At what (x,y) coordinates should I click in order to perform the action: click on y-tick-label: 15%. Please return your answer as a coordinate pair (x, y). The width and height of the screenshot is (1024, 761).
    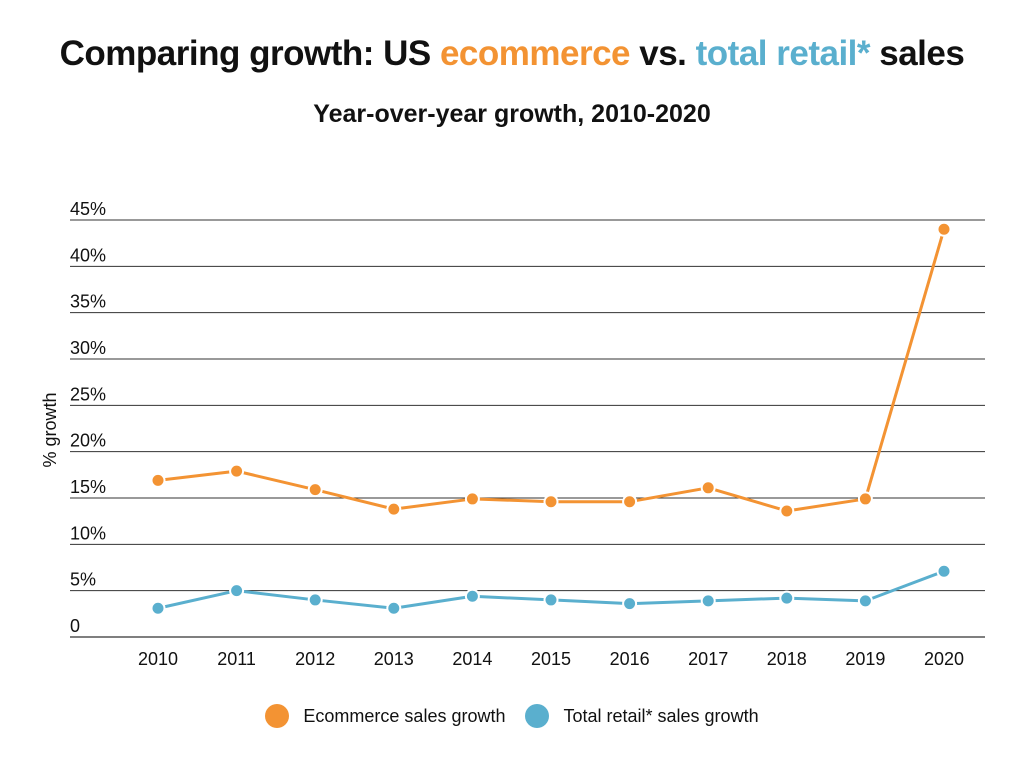
    Looking at the image, I should click on (88, 487).